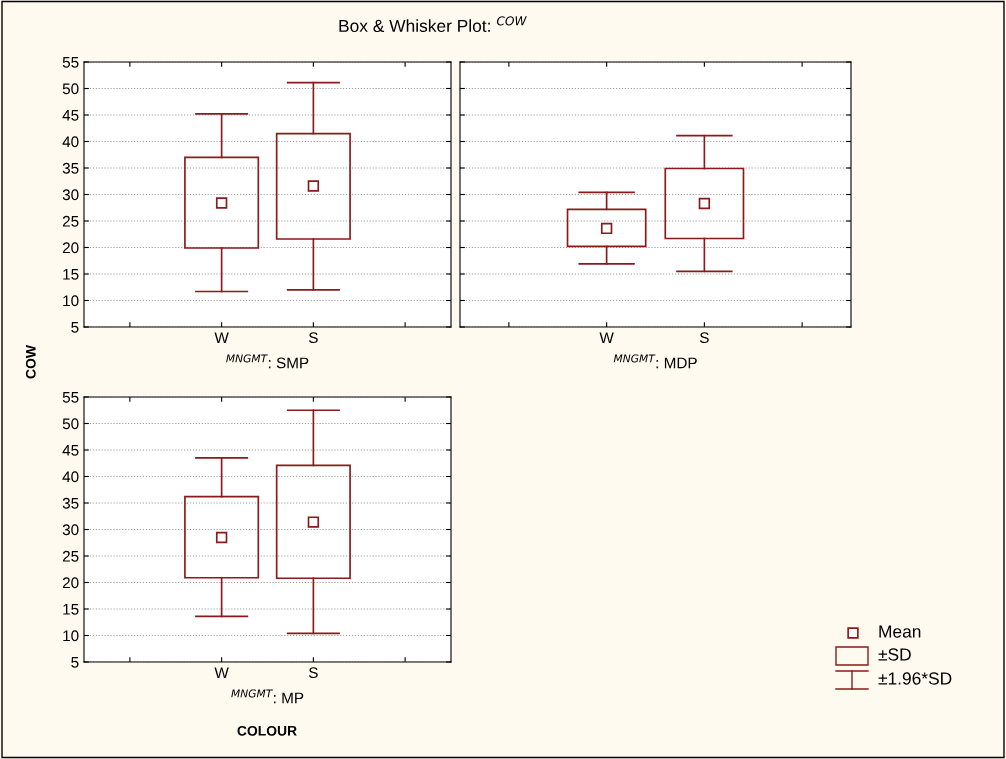 Image resolution: width=1006 pixels, height=759 pixels. What do you see at coordinates (894, 654) in the screenshot?
I see `text: ±SD` at bounding box center [894, 654].